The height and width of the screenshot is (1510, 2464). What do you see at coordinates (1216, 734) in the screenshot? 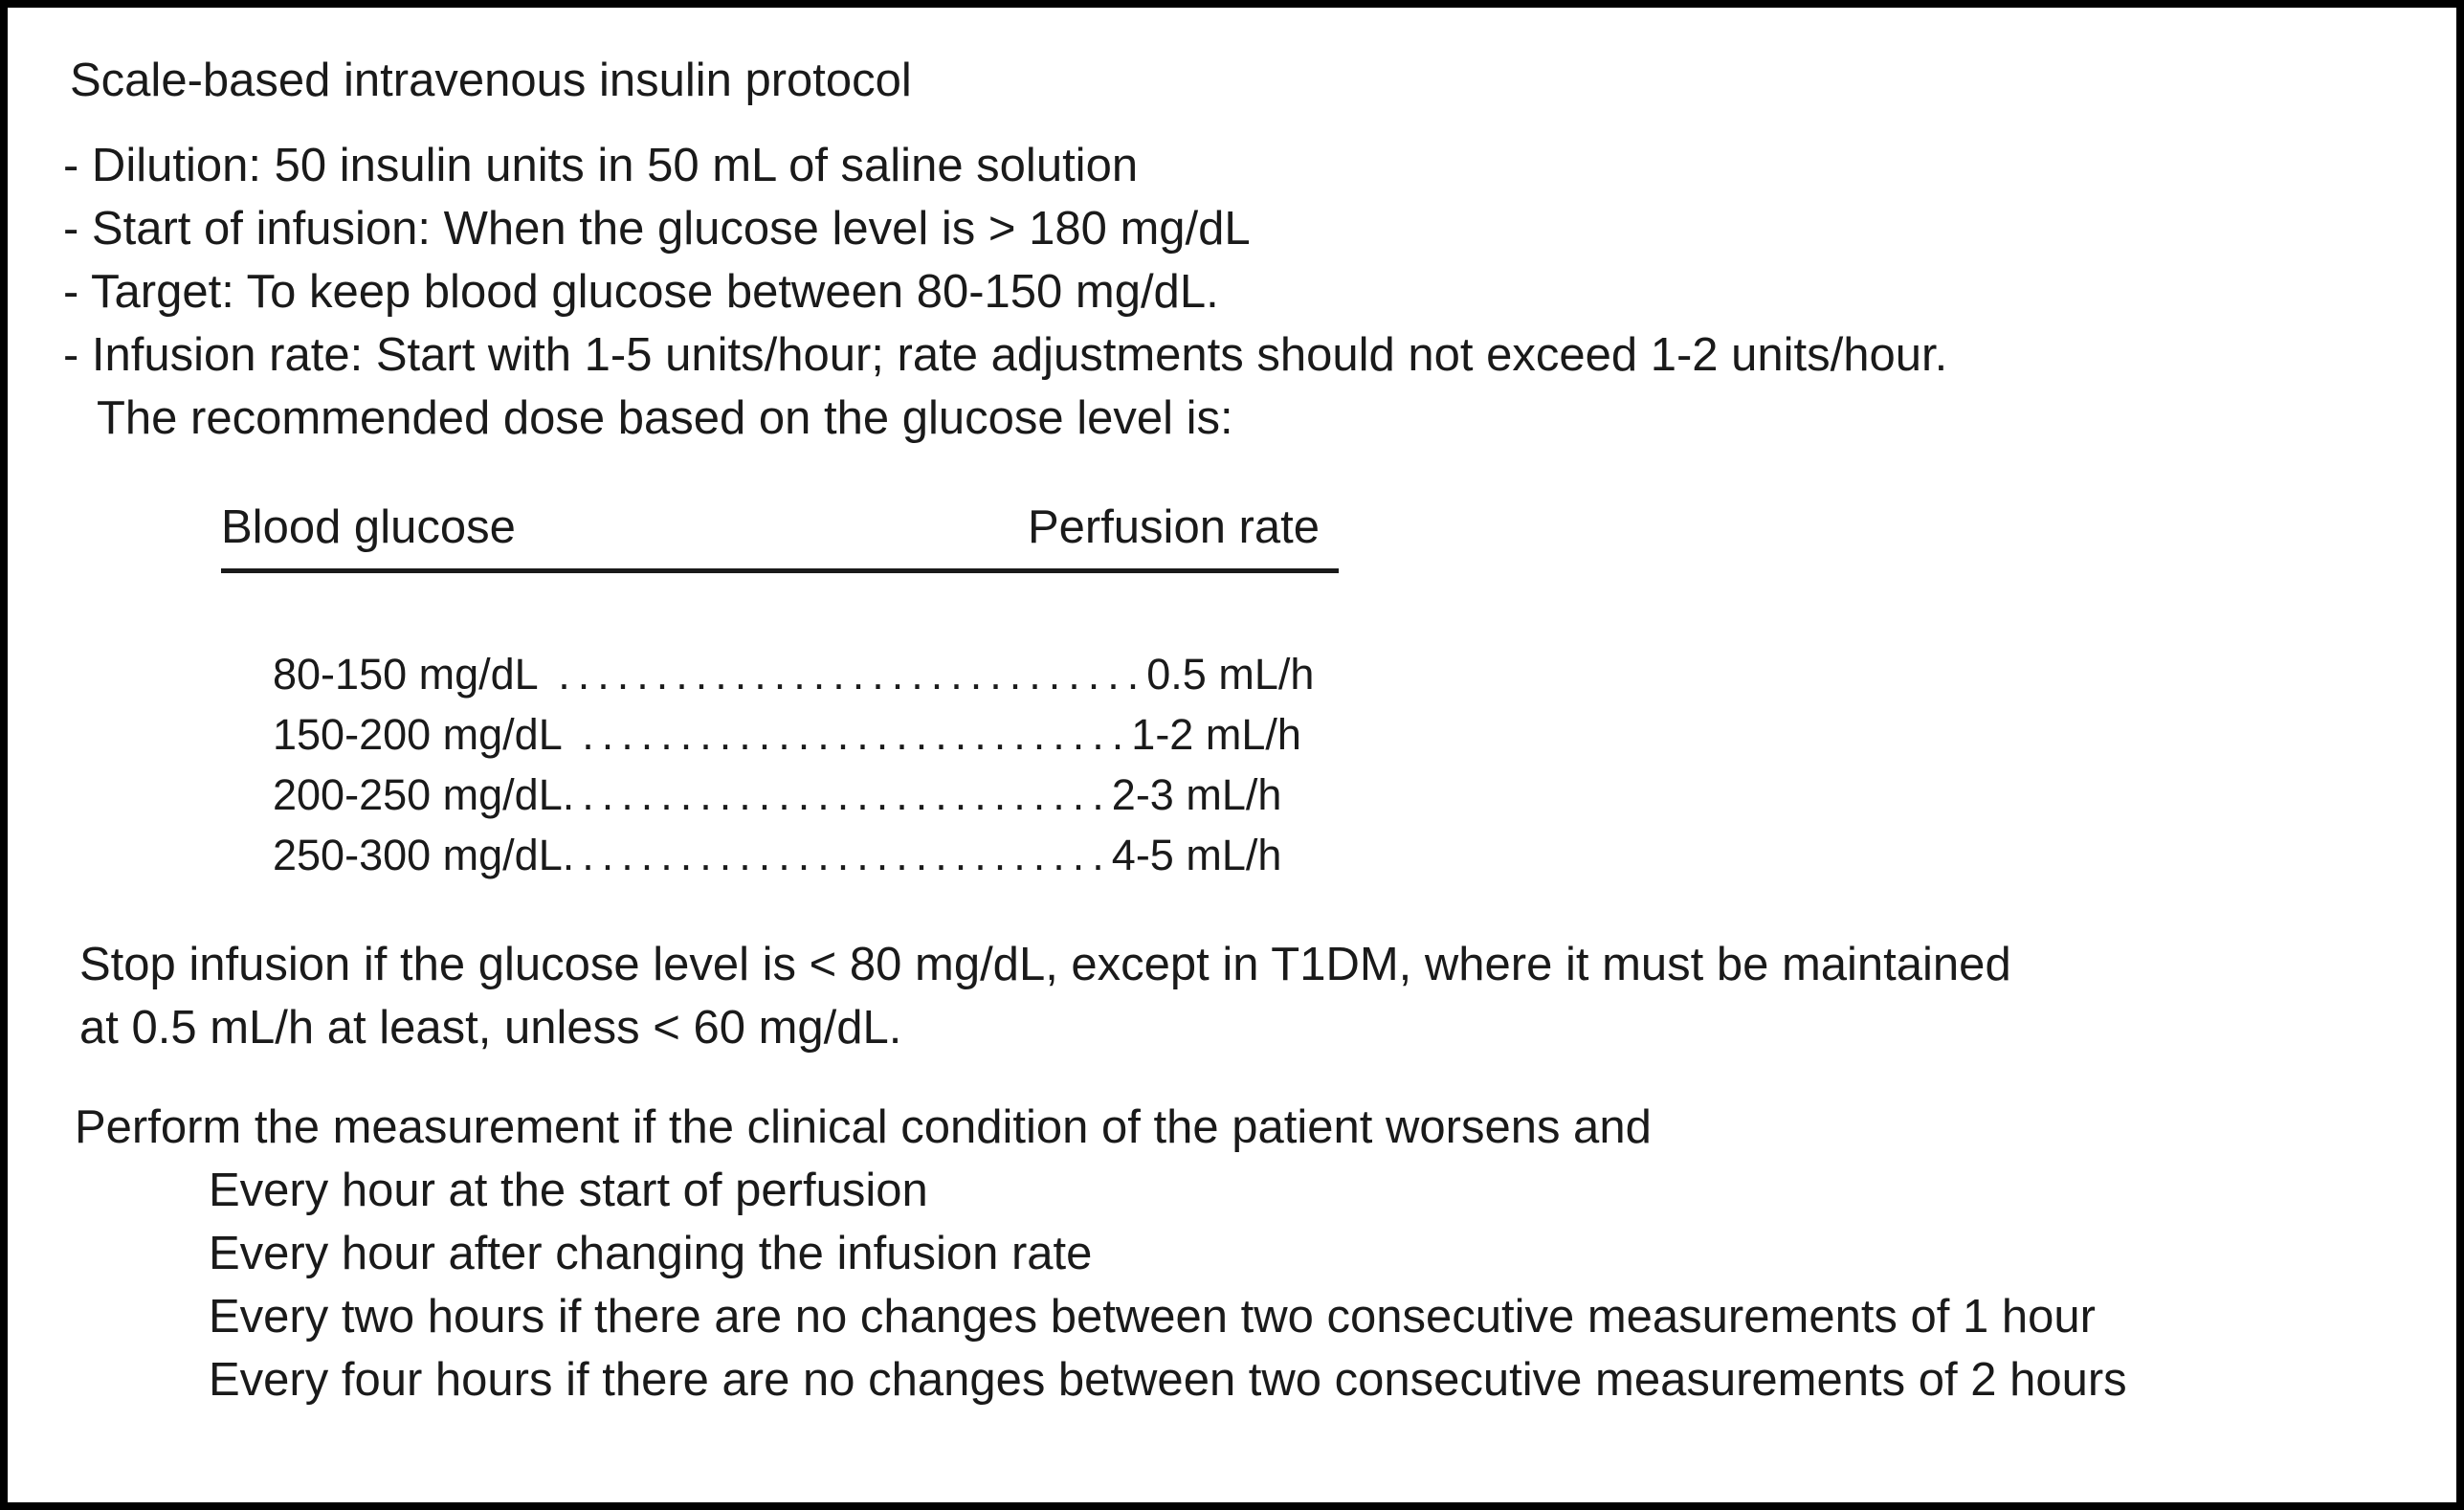
I see `perfusion-rate: 1-2 mL/h` at bounding box center [1216, 734].